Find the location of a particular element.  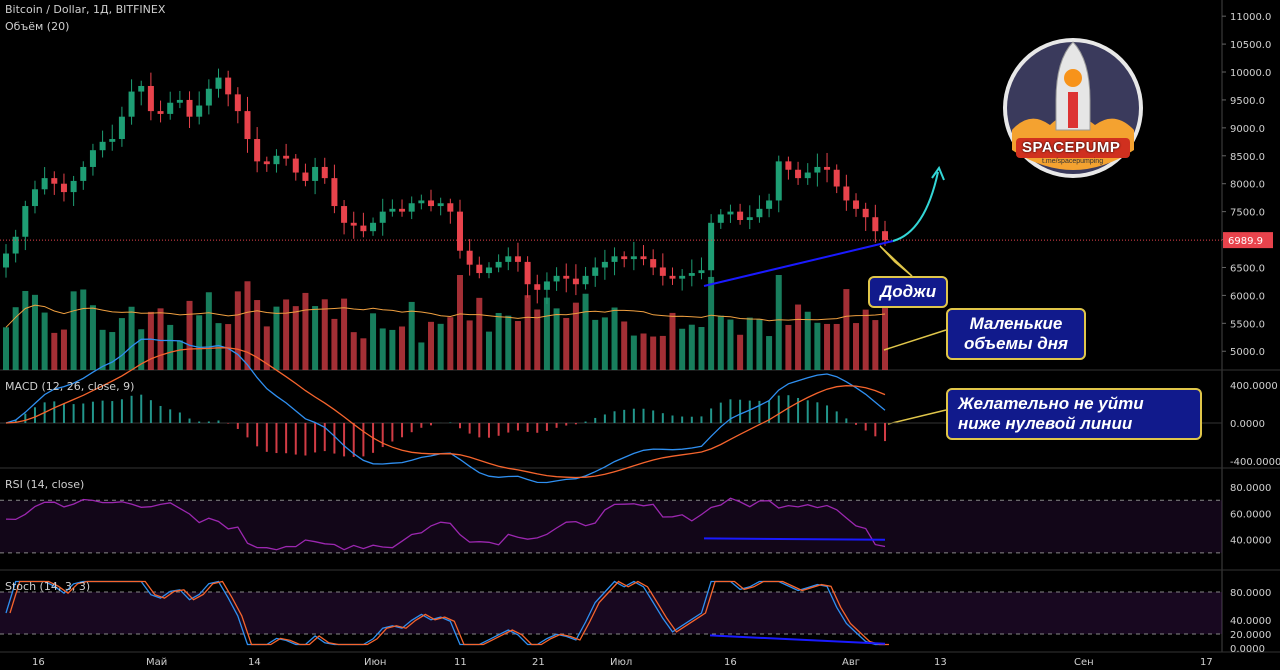

logo-subtitle: t.me/spacepumping is located at coordinates (1073, 161).